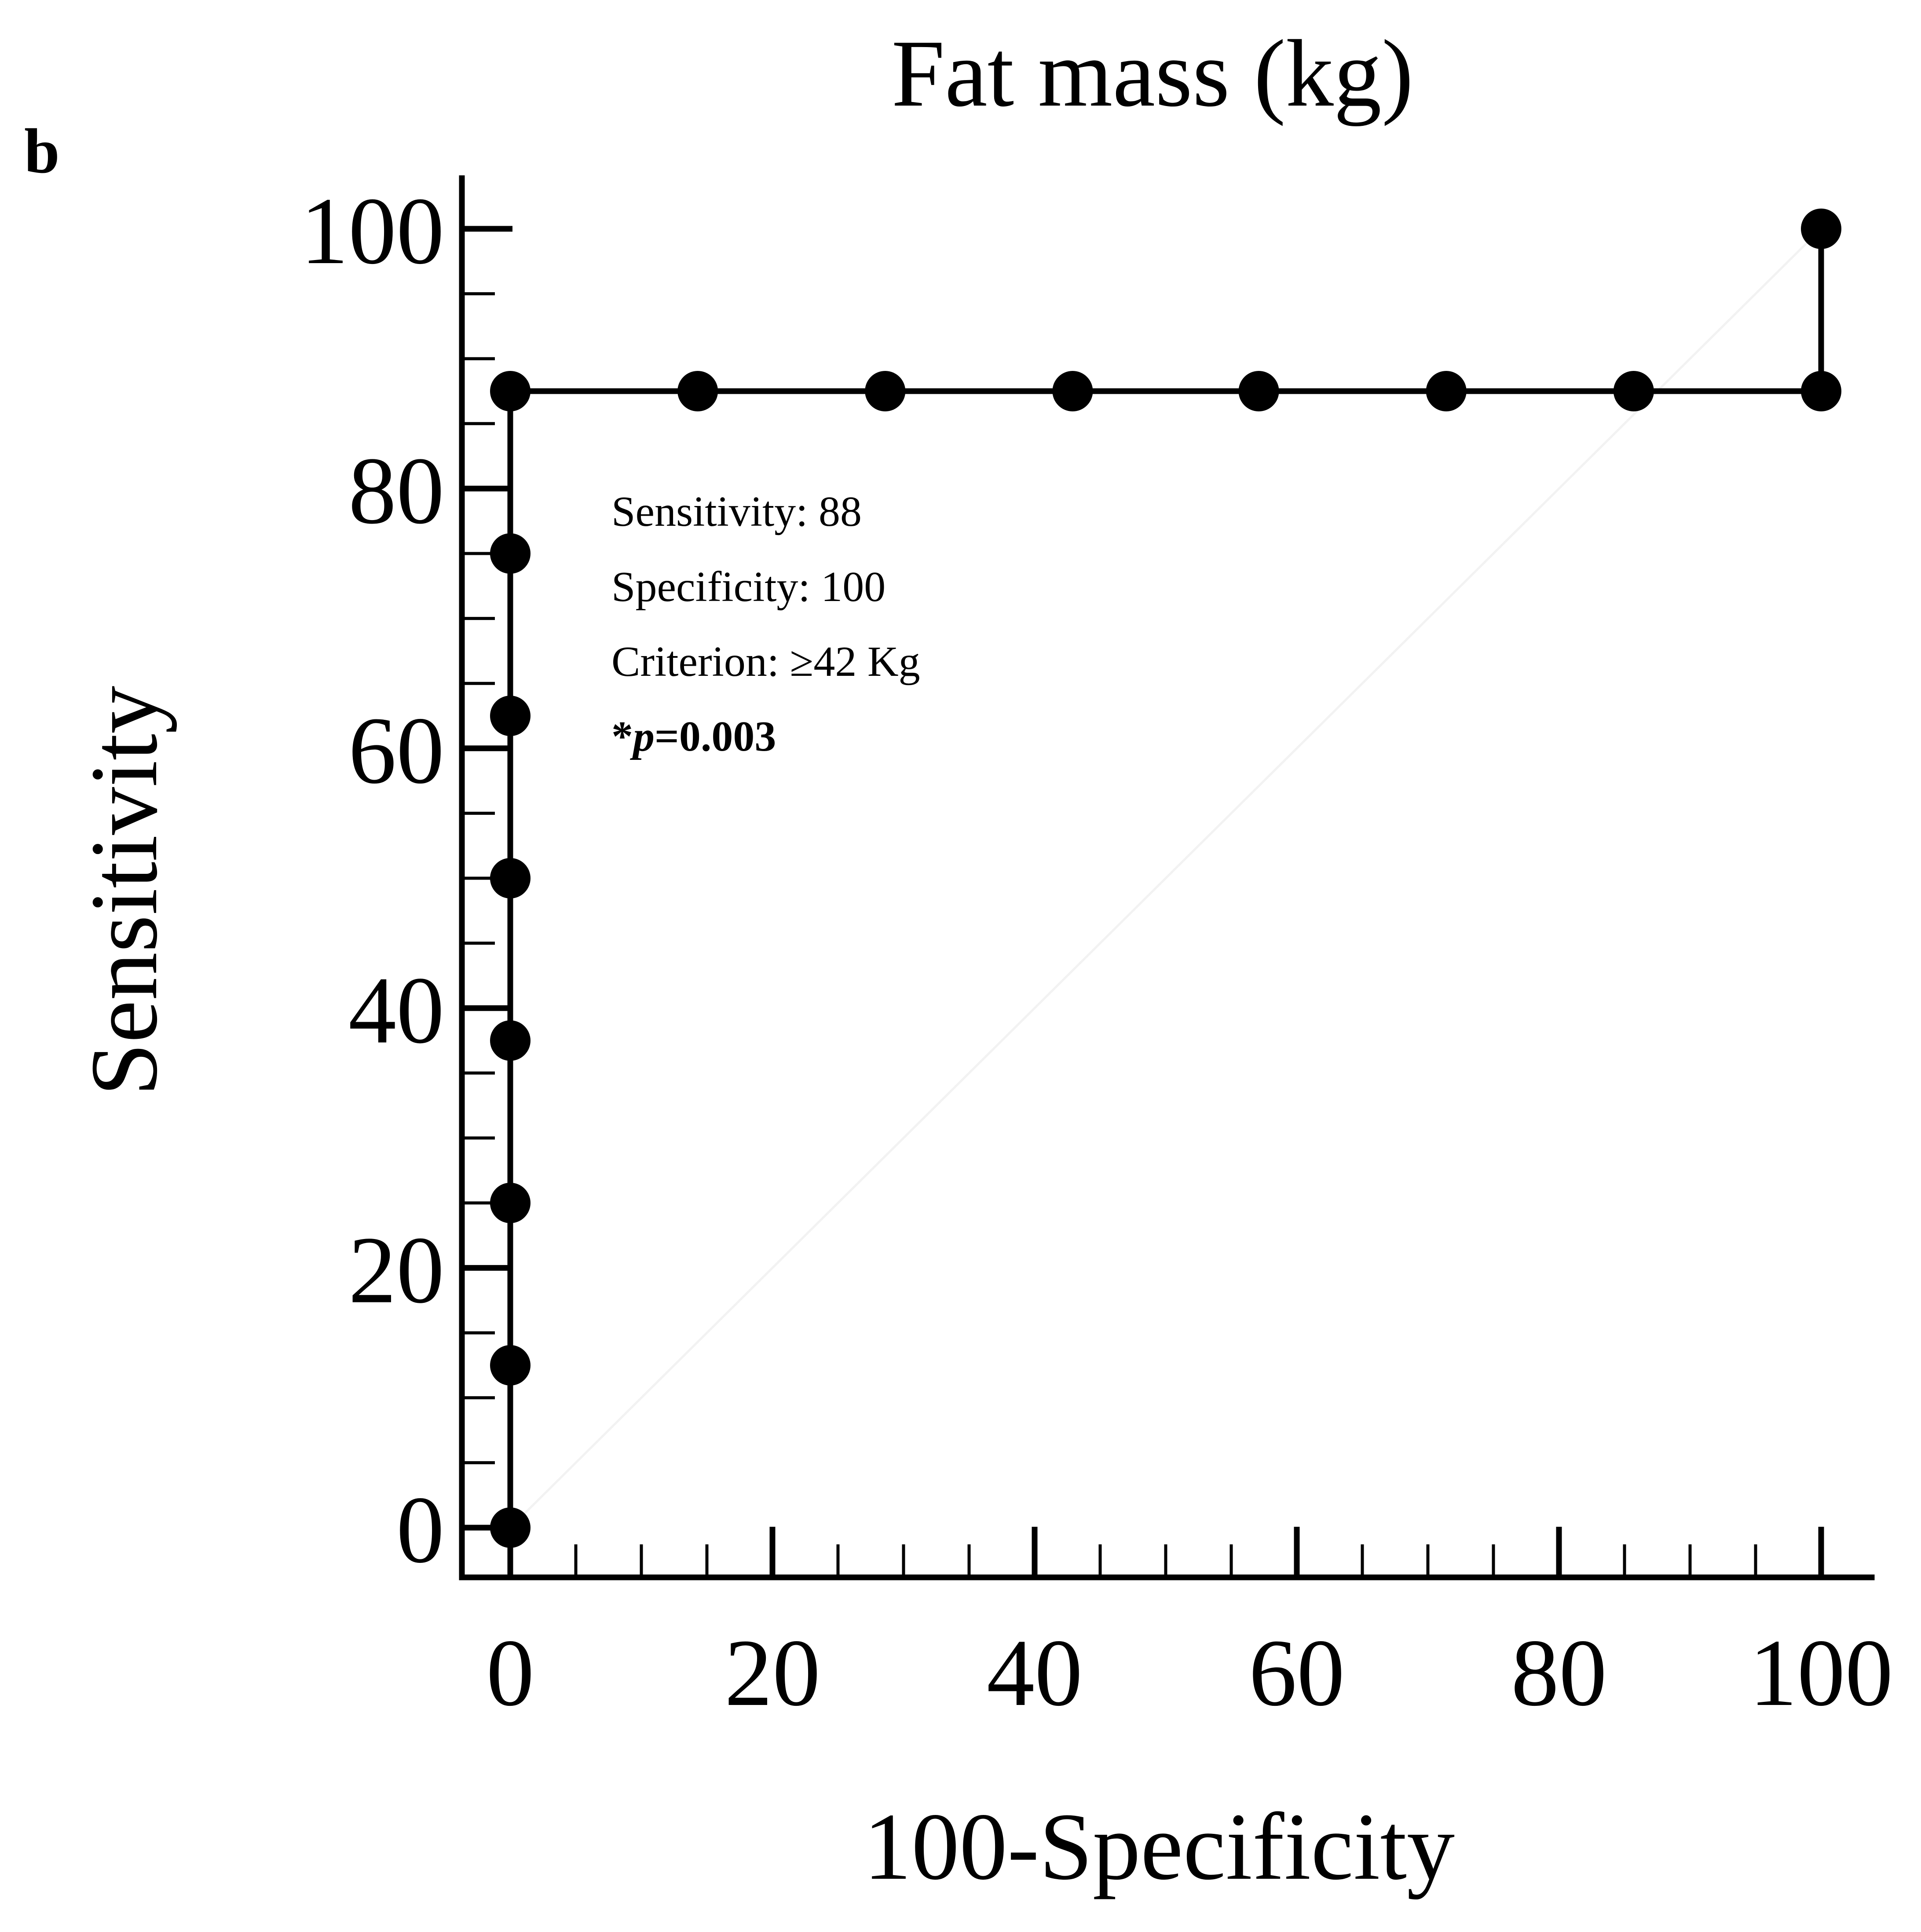 The width and height of the screenshot is (1921, 1932). Describe the element at coordinates (772, 1673) in the screenshot. I see `x-tick-label: 20` at that location.